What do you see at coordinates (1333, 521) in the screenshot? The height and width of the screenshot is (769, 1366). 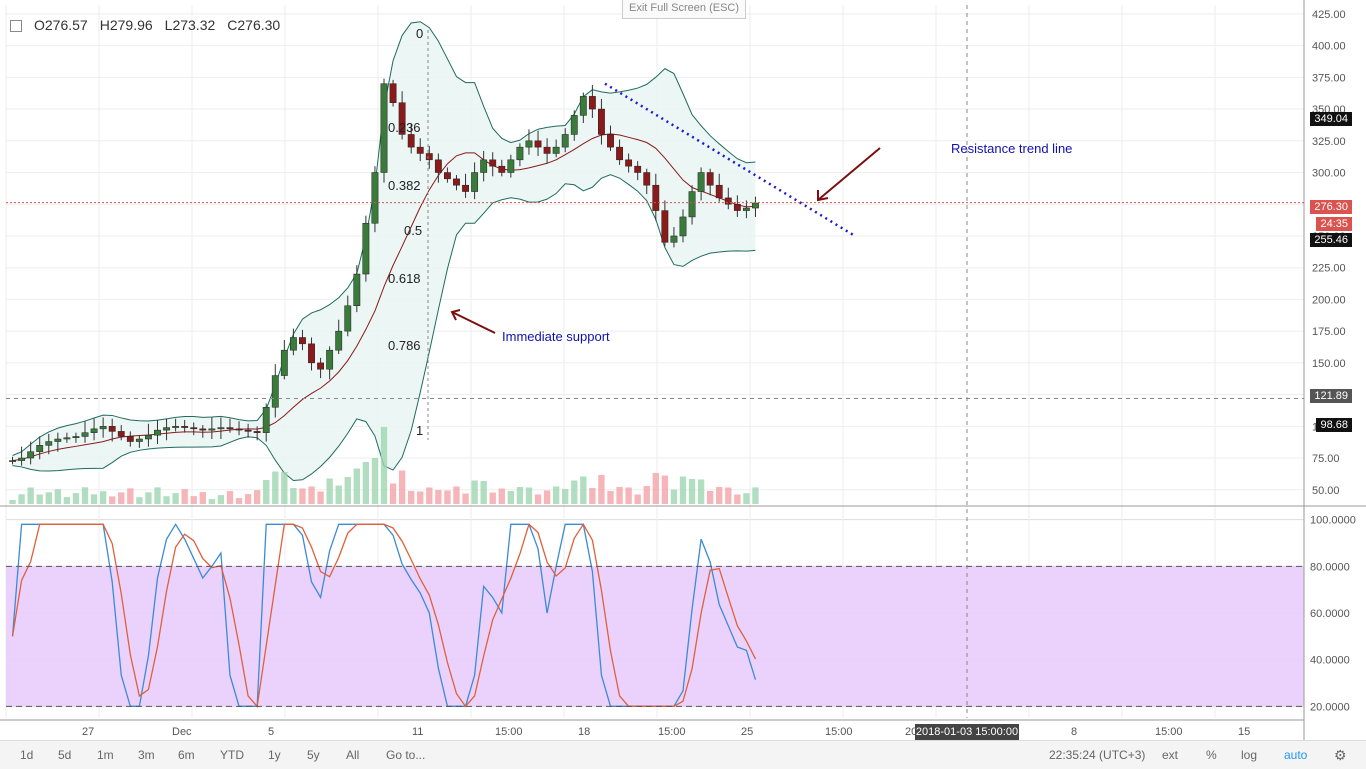 I see `osc-tick-label: 100.0000` at bounding box center [1333, 521].